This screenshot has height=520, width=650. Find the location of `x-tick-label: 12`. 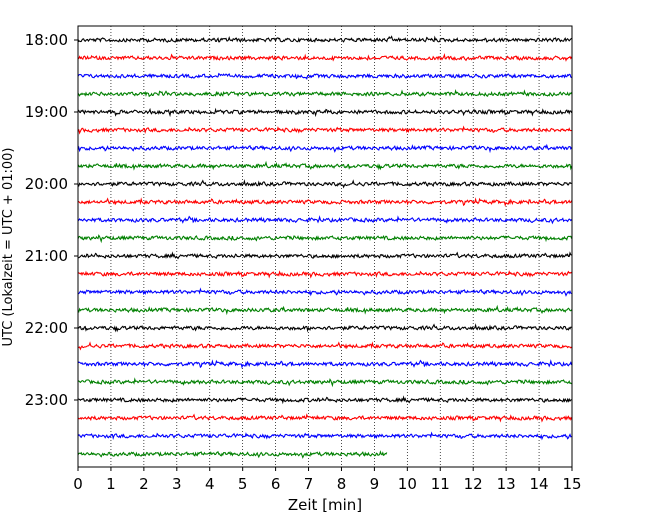

x-tick-label: 12 is located at coordinates (473, 484).